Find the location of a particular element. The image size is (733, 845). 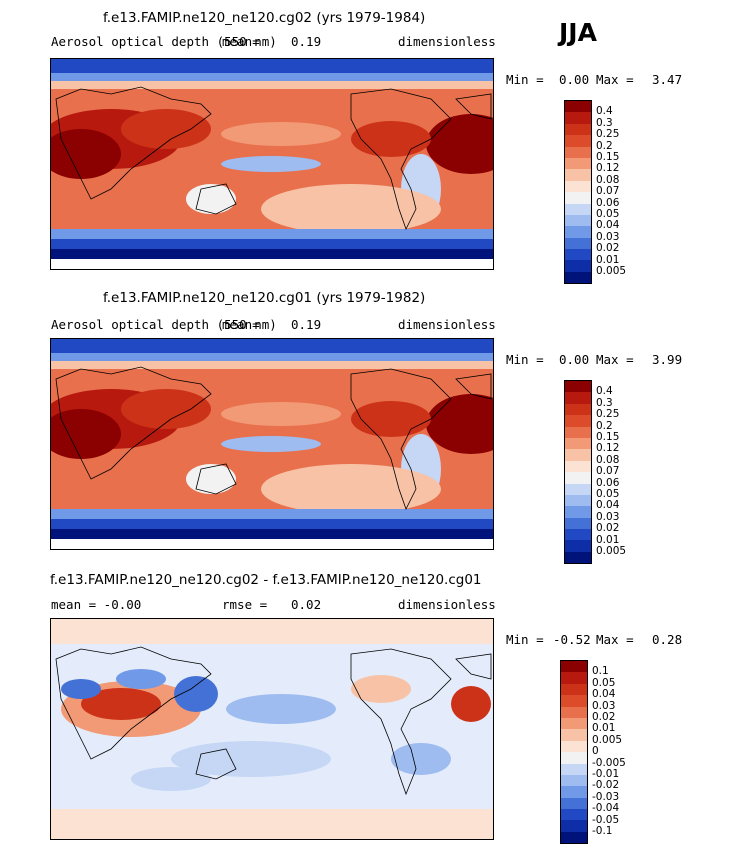

colorbar-level-label: 0.12 is located at coordinates (608, 168).